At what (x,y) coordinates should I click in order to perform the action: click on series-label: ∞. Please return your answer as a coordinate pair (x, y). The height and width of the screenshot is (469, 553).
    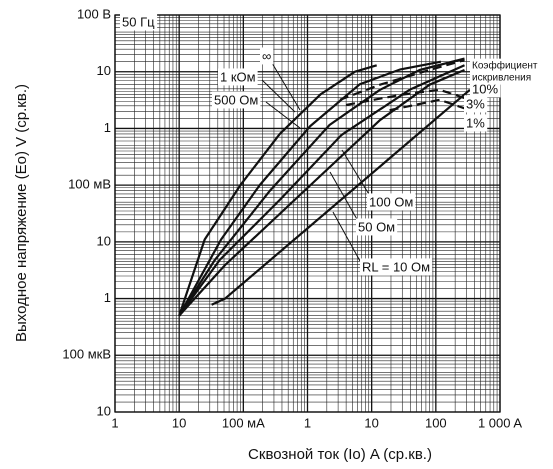
    Looking at the image, I should click on (266, 55).